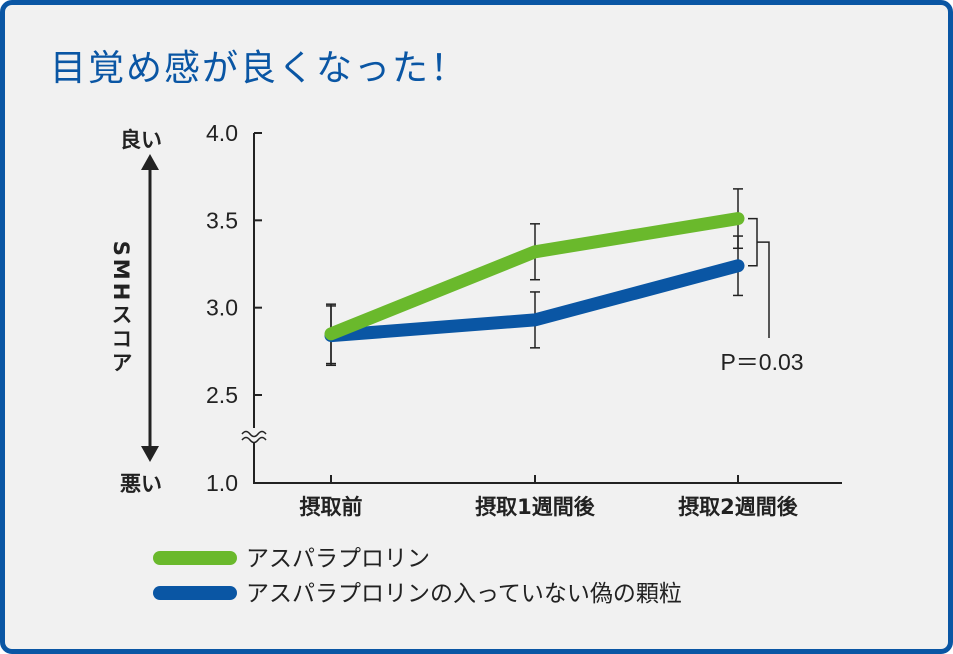 Image resolution: width=953 pixels, height=654 pixels. What do you see at coordinates (121, 308) in the screenshot?
I see `y-axis-label: SMHスコア` at bounding box center [121, 308].